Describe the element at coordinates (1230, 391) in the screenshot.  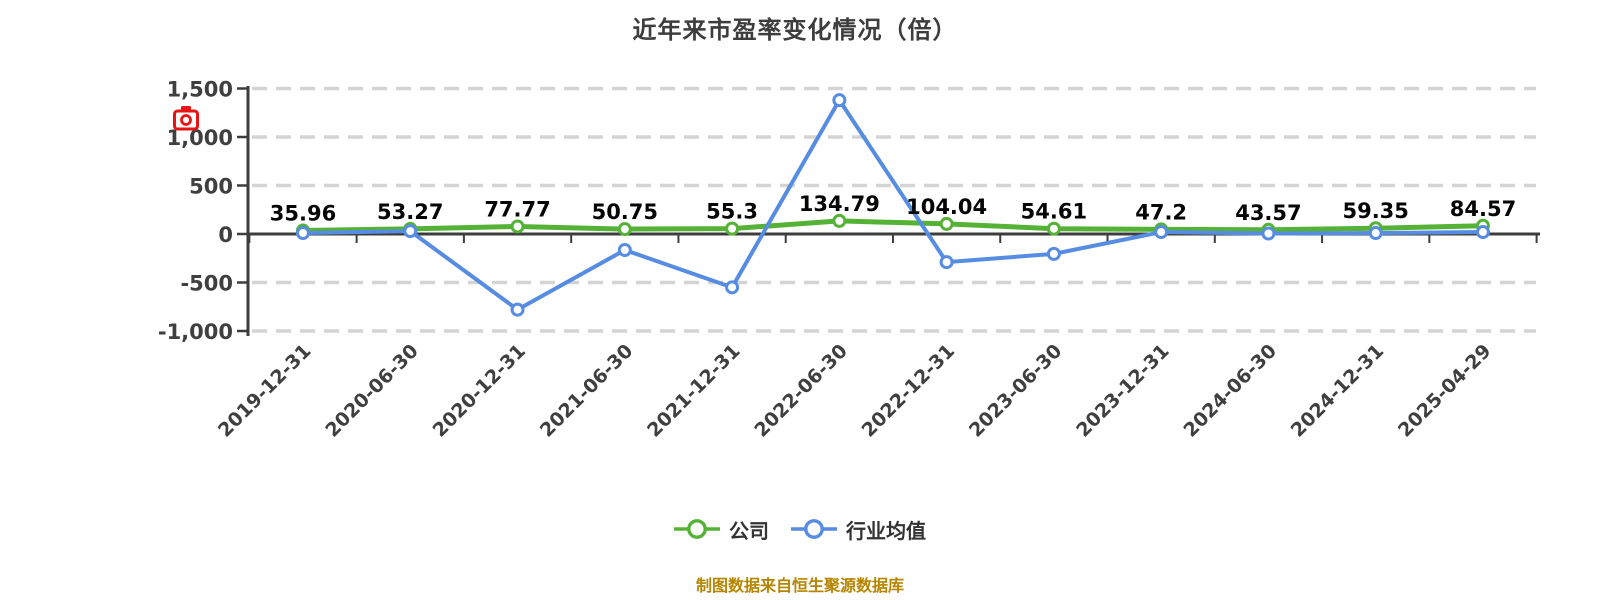
I see `x-axis-label: 2024-06-30` at that location.